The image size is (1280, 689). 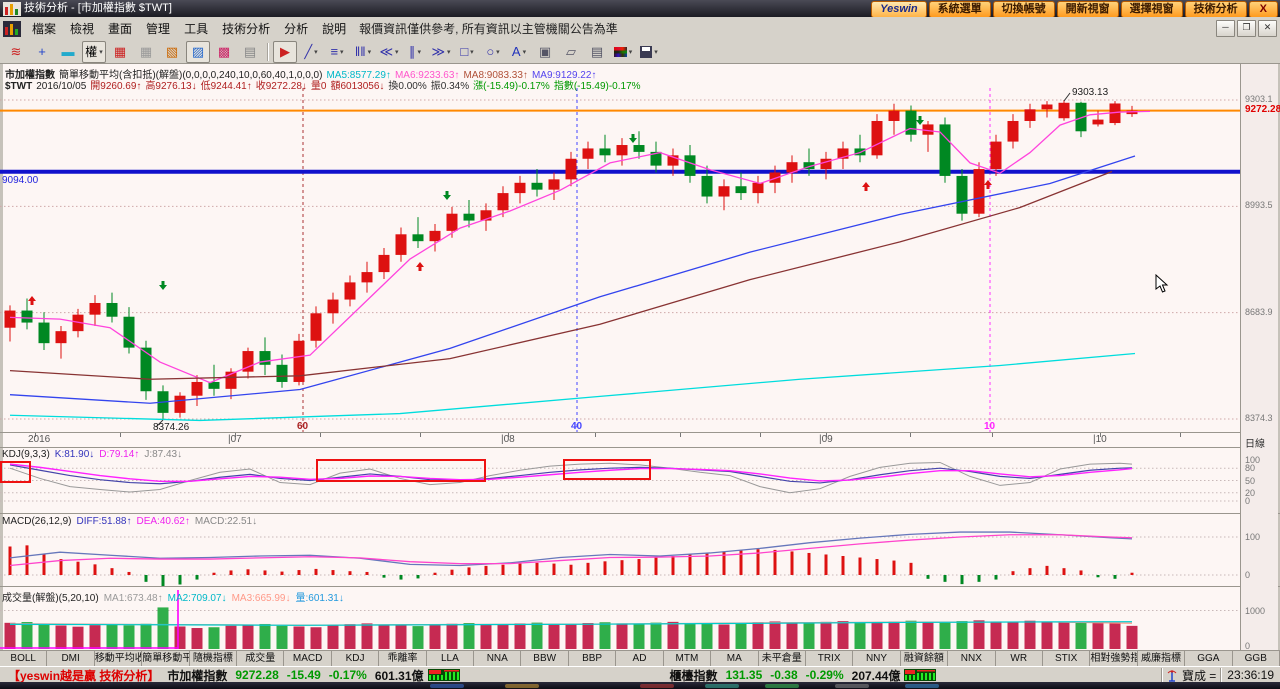 I want to click on titlebar-button-3: 選擇視窗, so click(x=1151, y=9).